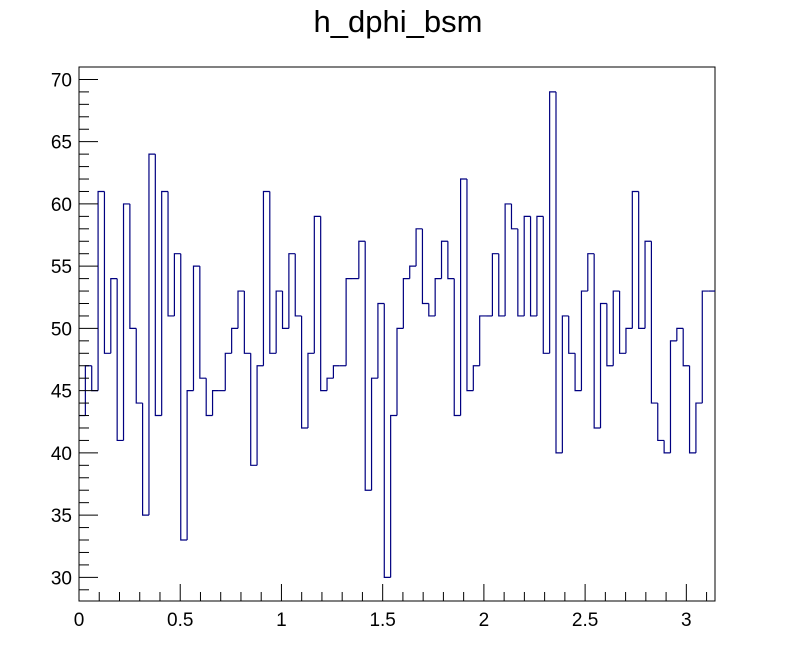  What do you see at coordinates (398, 21) in the screenshot?
I see `chart-title: h_dphi_bsm` at bounding box center [398, 21].